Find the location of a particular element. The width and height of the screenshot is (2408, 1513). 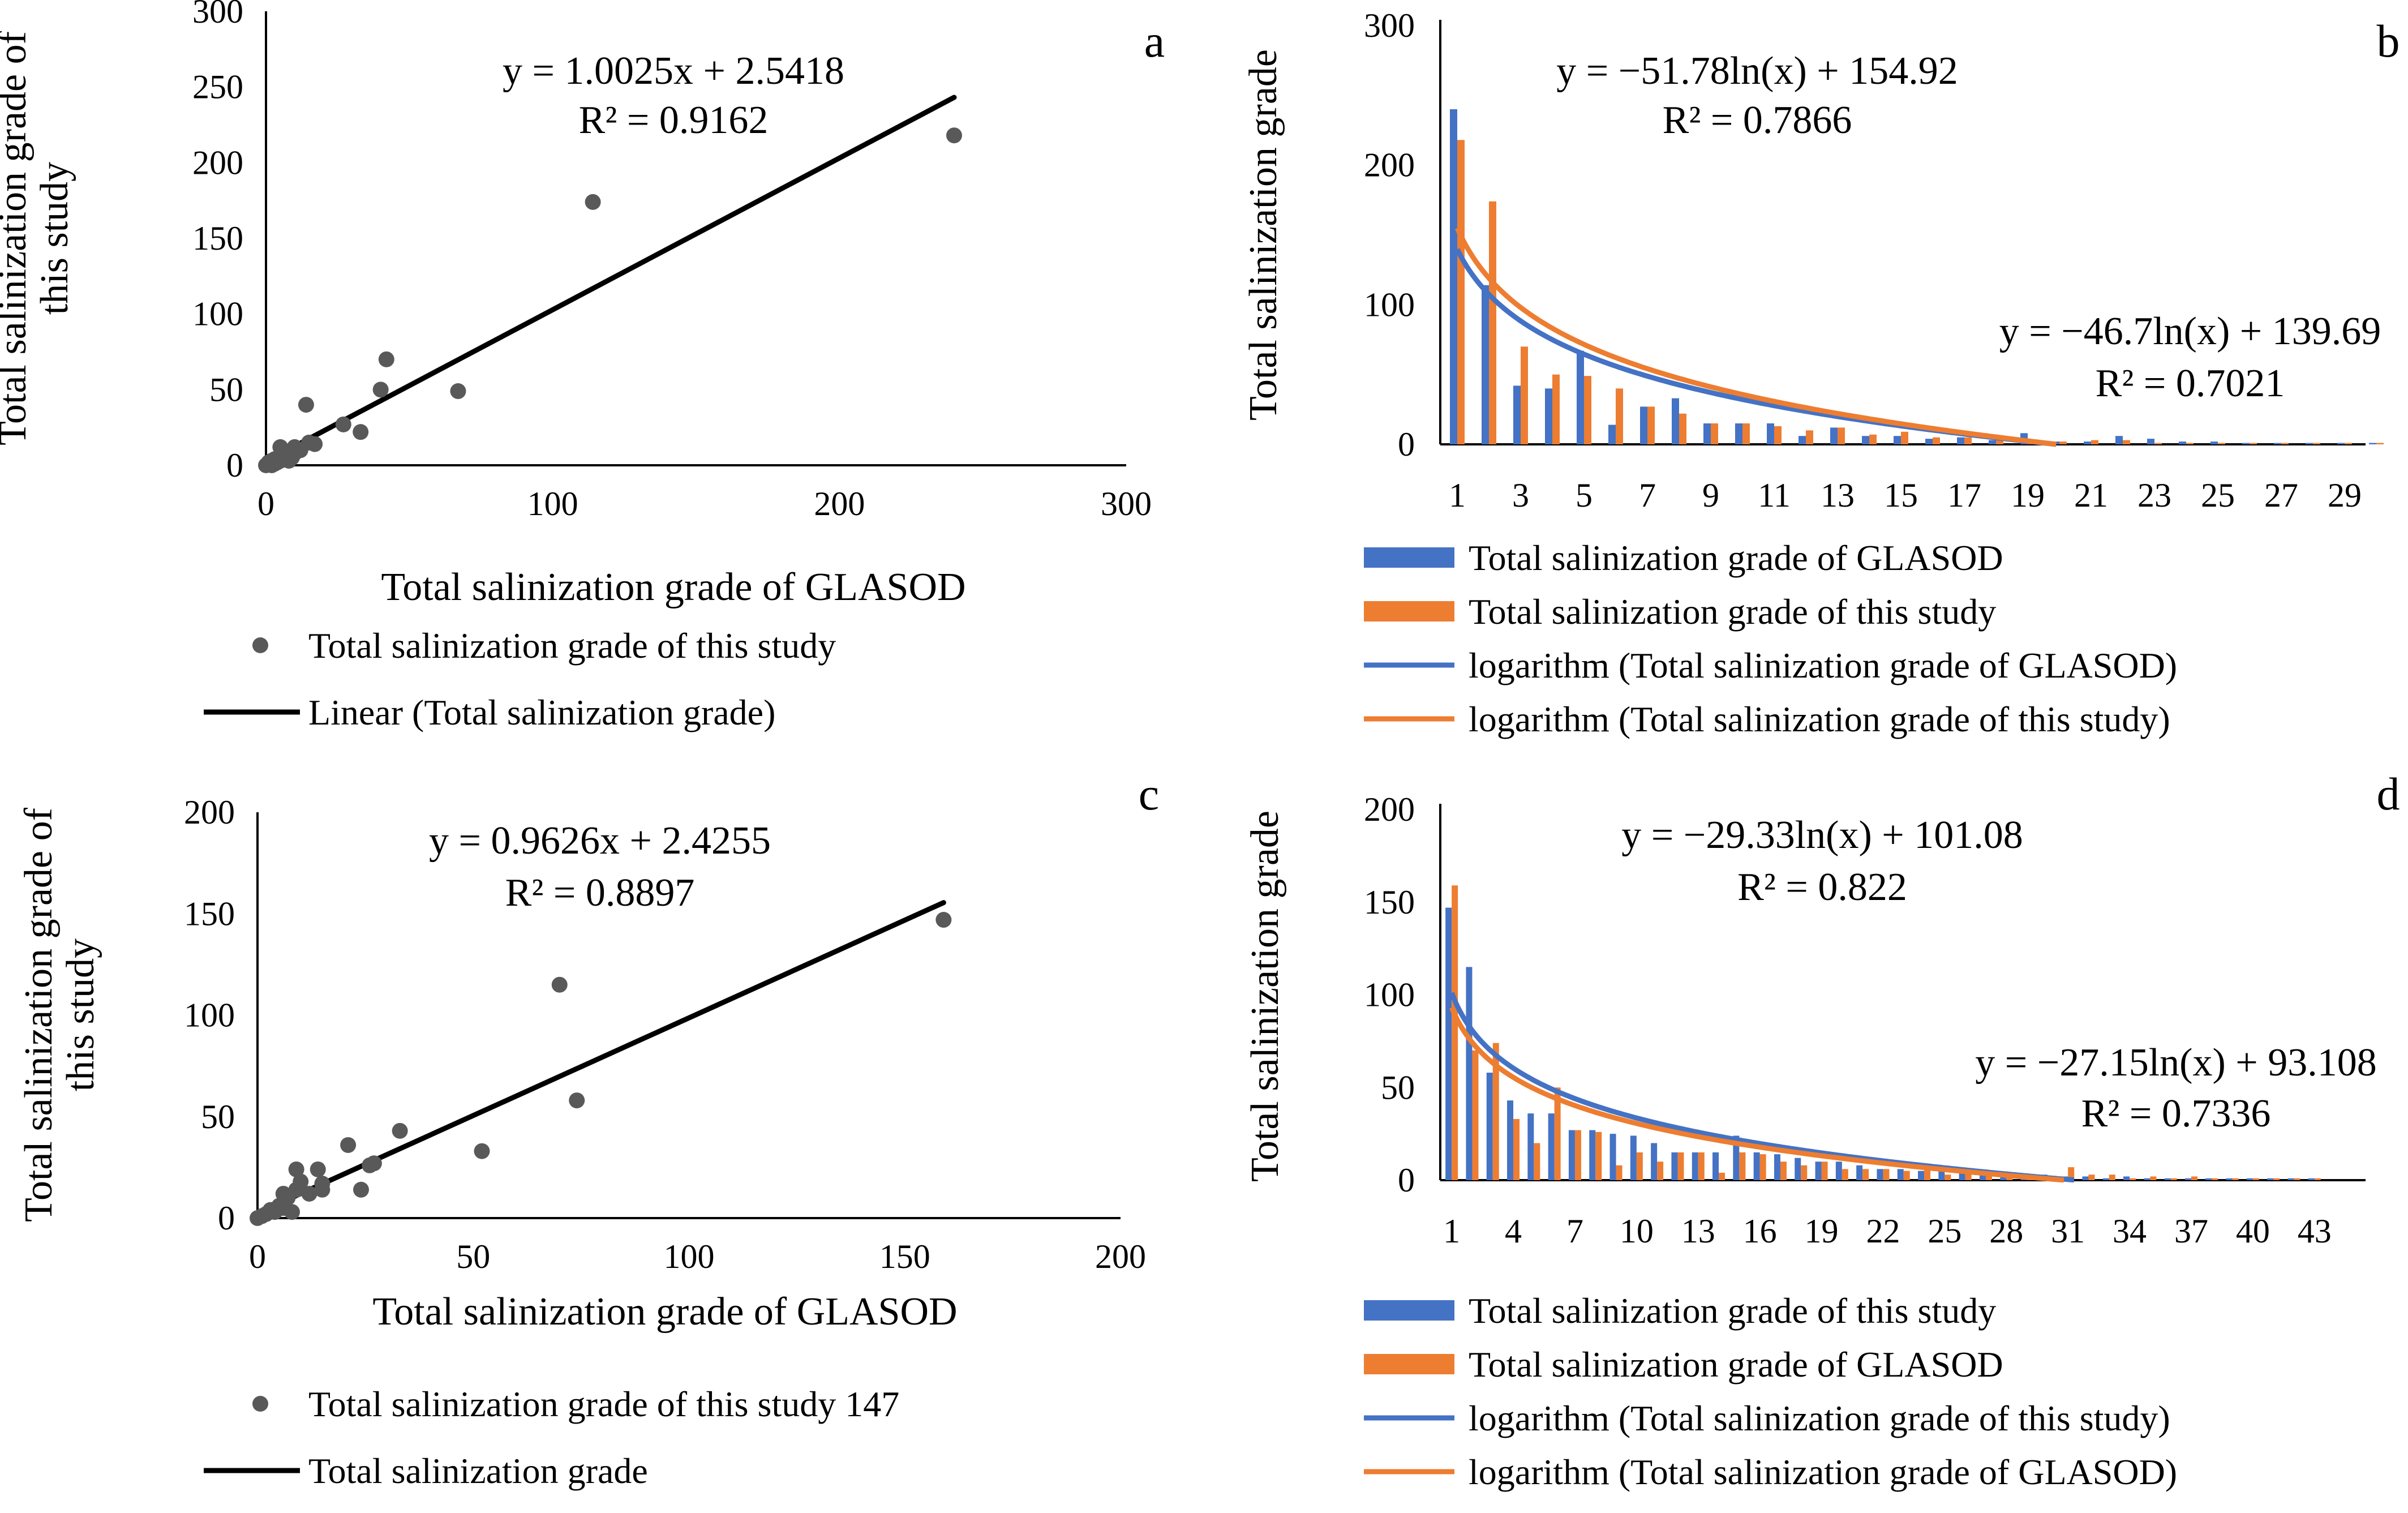

x-tick-label: 200 is located at coordinates (1120, 1256).